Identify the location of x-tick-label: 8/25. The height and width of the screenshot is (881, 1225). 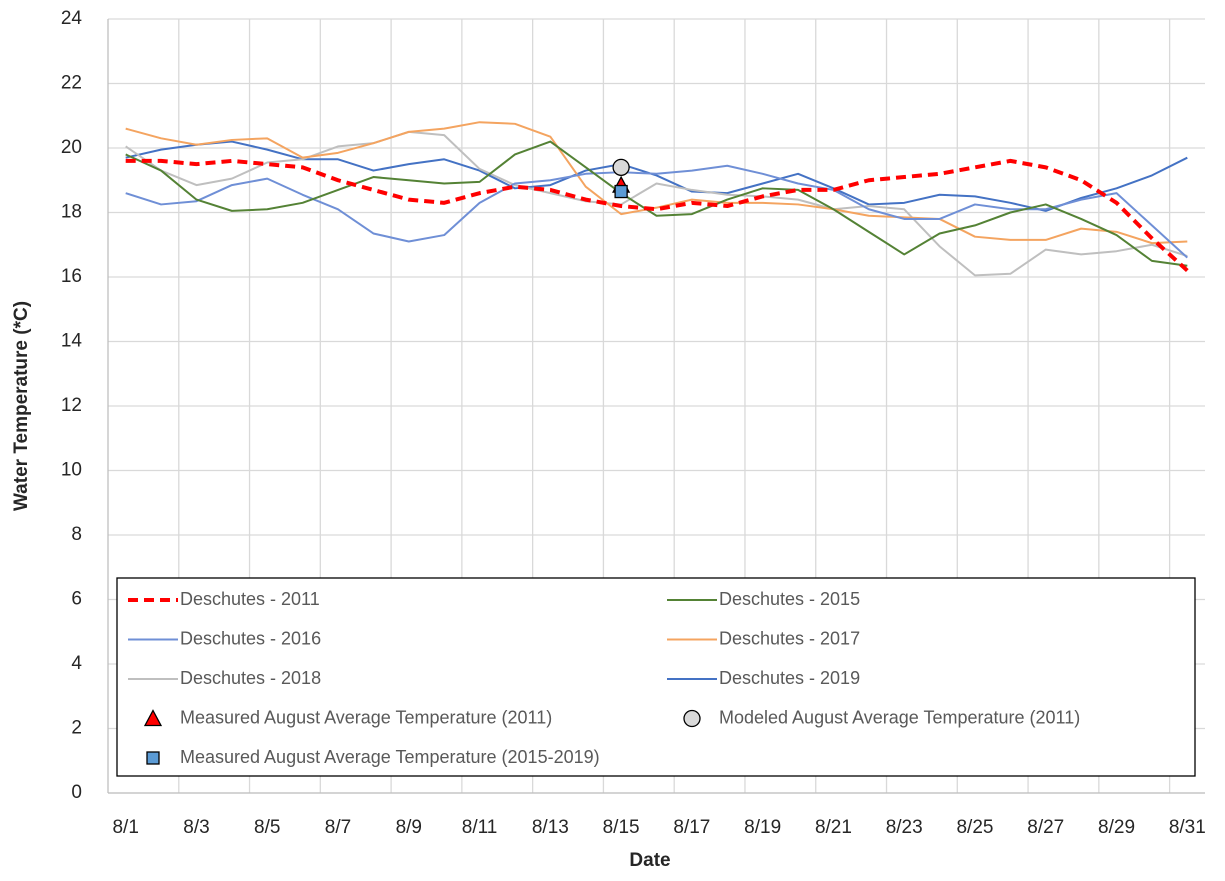
(974, 827).